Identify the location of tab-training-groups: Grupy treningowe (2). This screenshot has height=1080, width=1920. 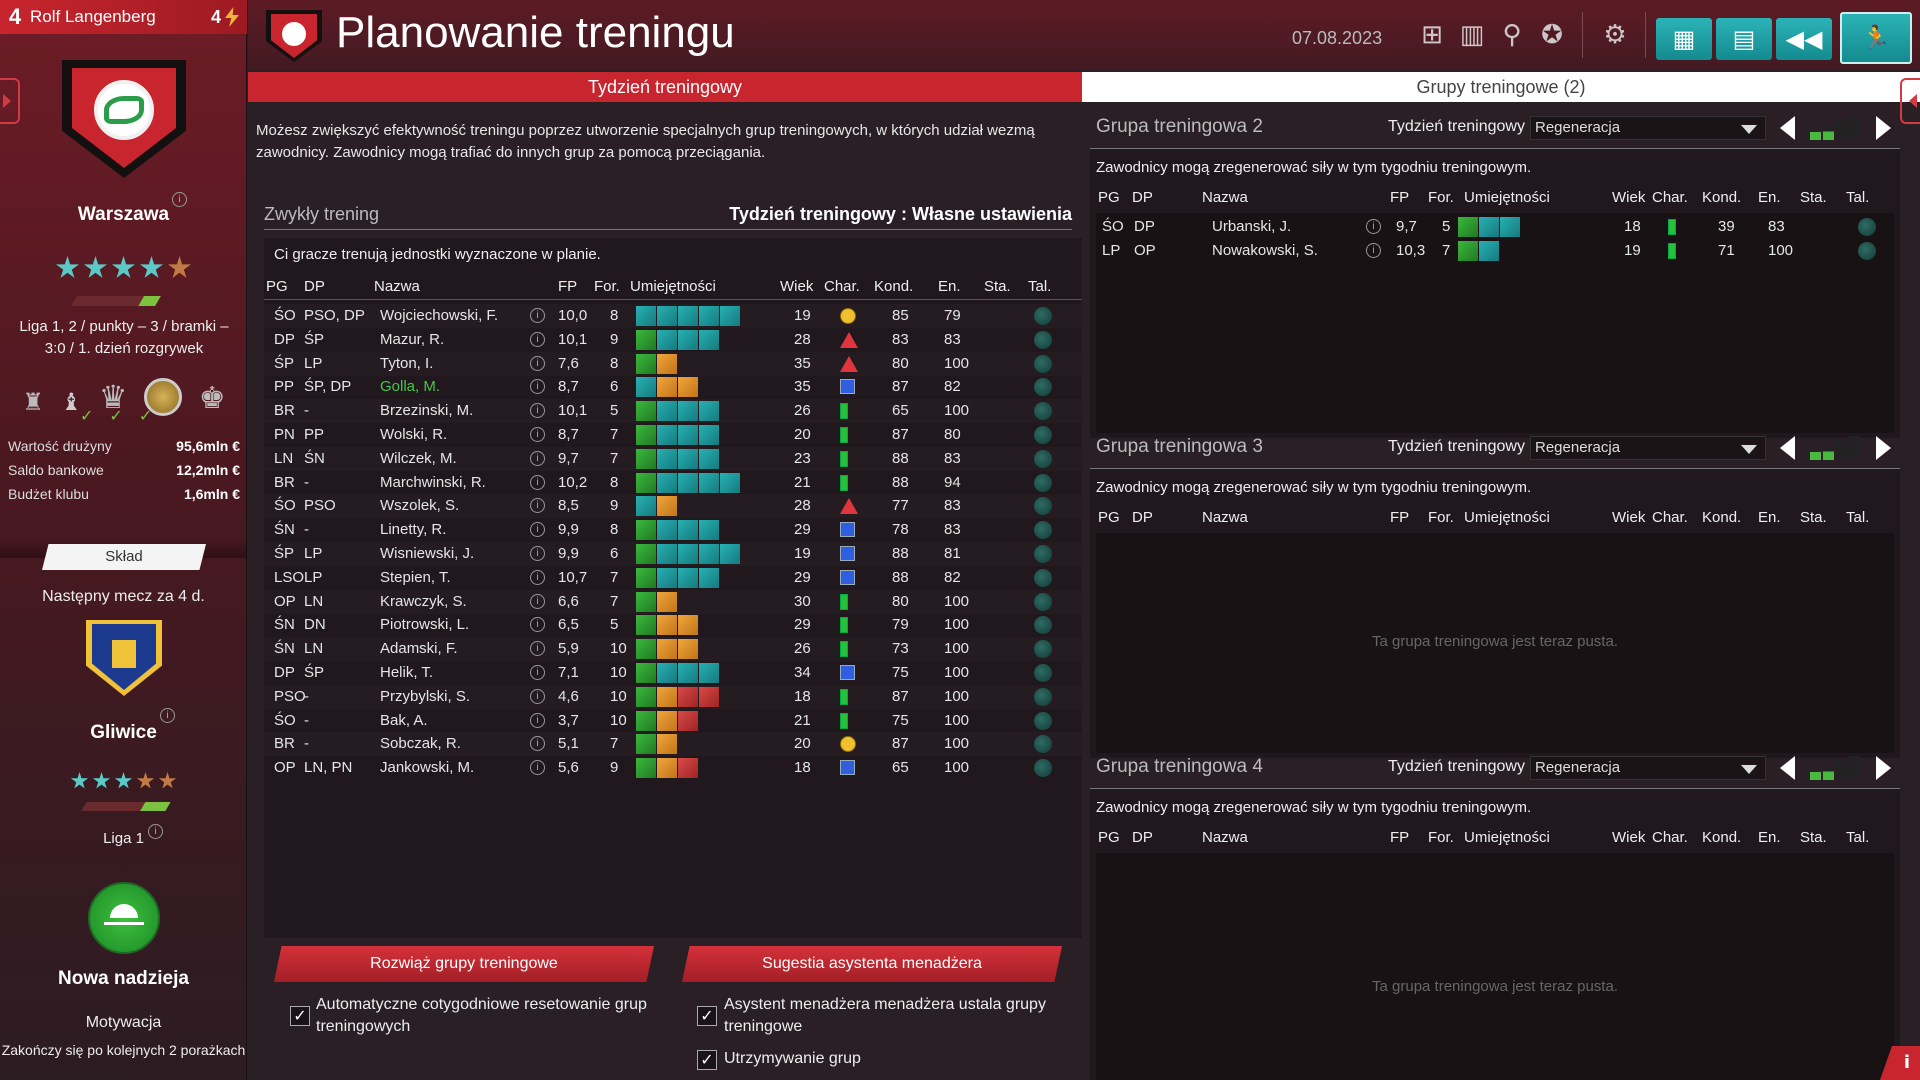
(1501, 87).